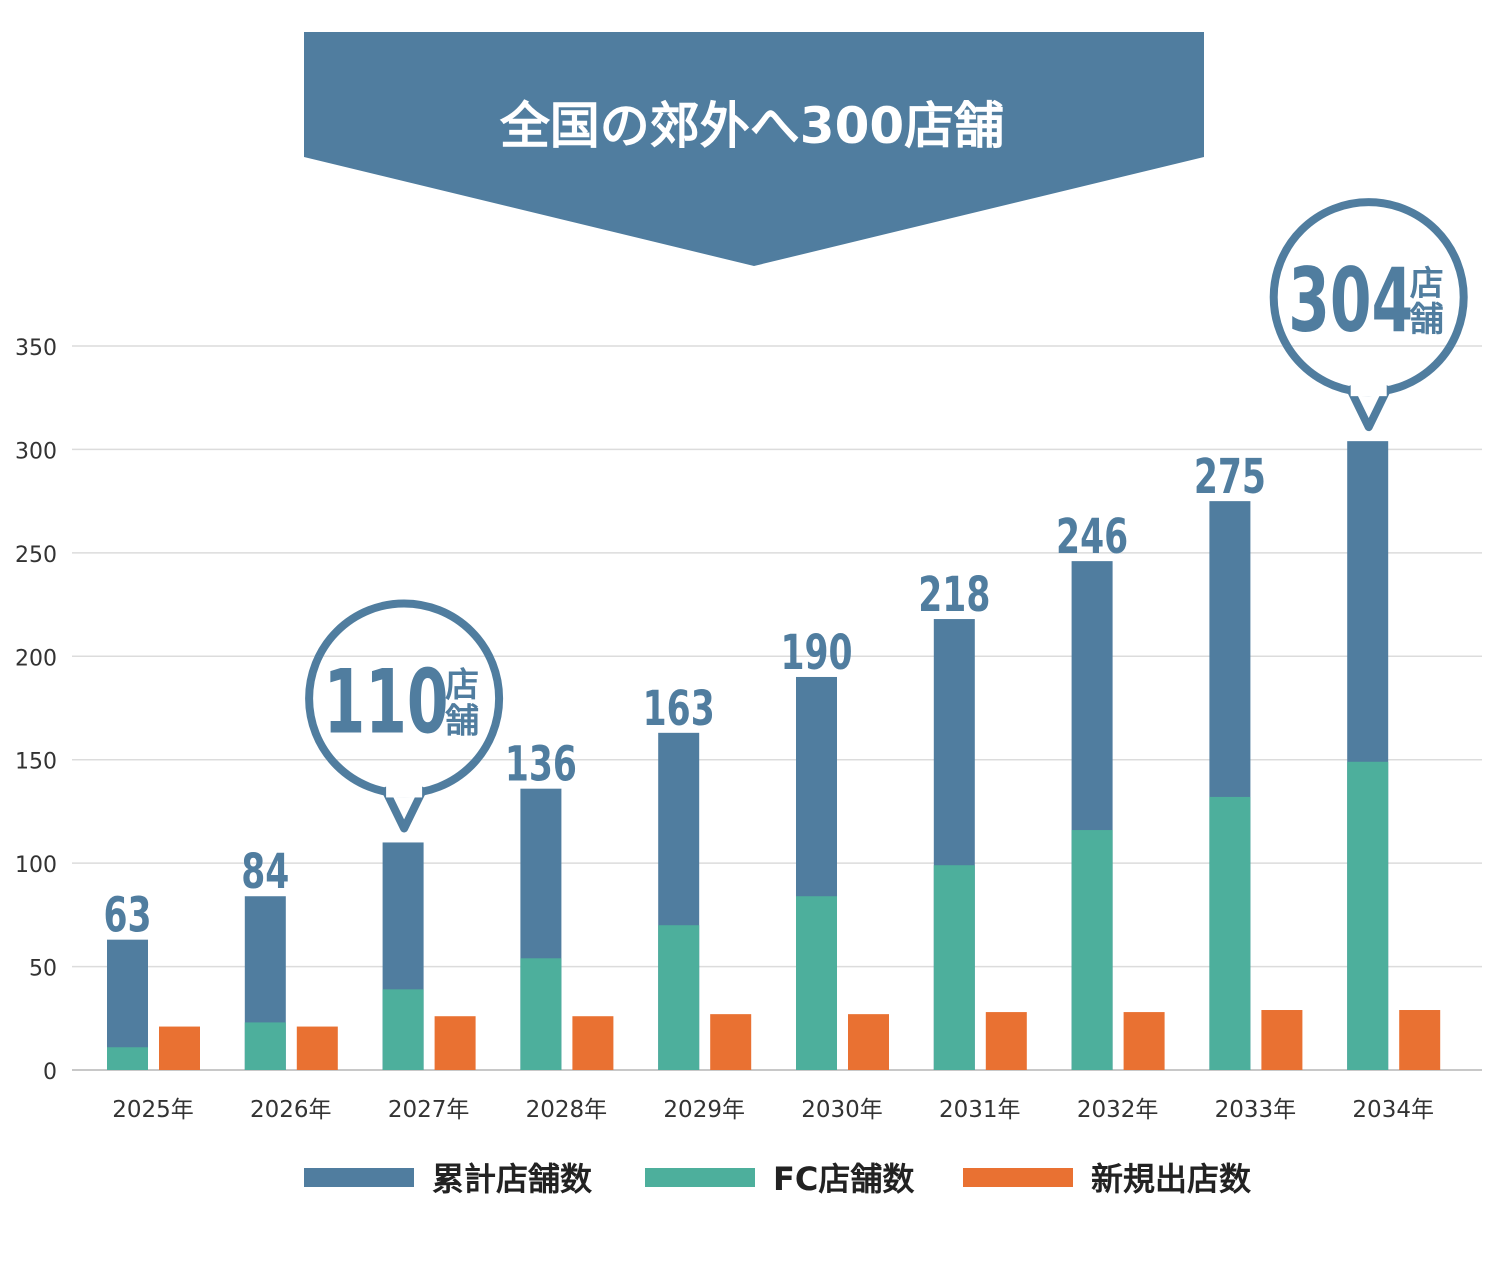 Image resolution: width=1500 pixels, height=1268 pixels. I want to click on x-tick-label: 2025年, so click(153, 1110).